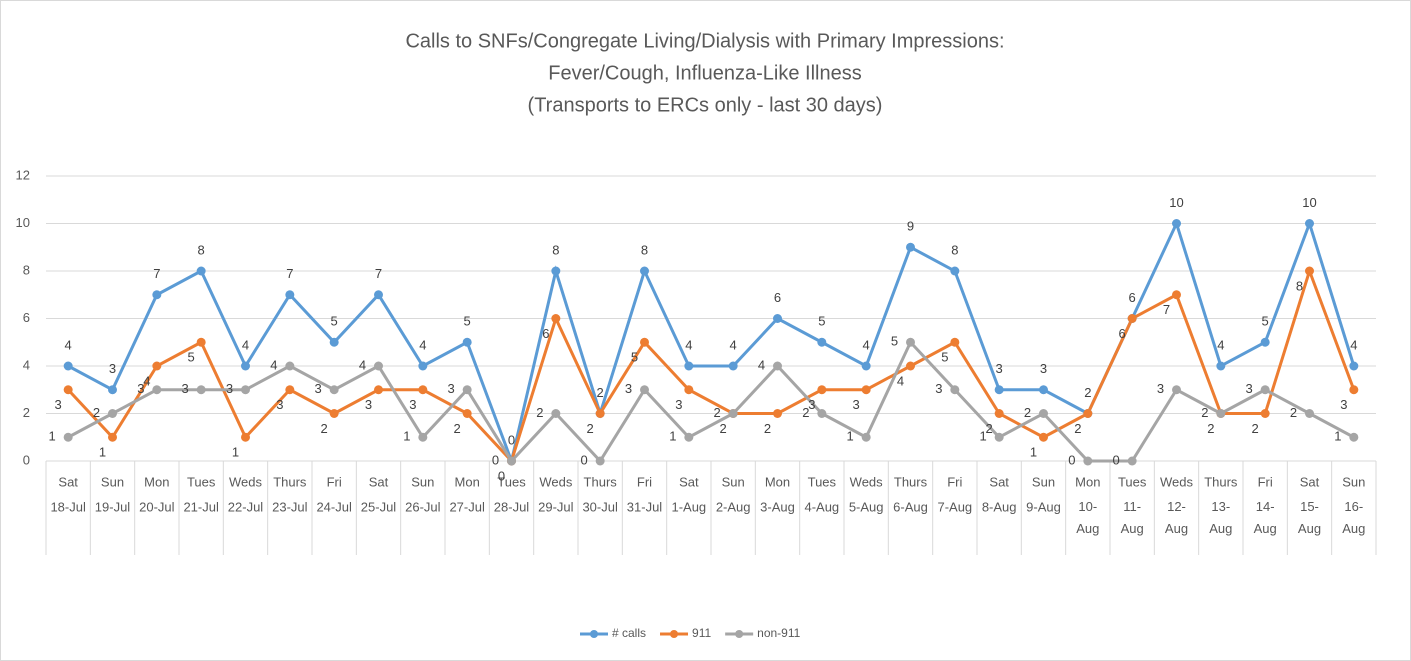 This screenshot has height=661, width=1411. I want to click on data-label: 10, so click(1309, 202).